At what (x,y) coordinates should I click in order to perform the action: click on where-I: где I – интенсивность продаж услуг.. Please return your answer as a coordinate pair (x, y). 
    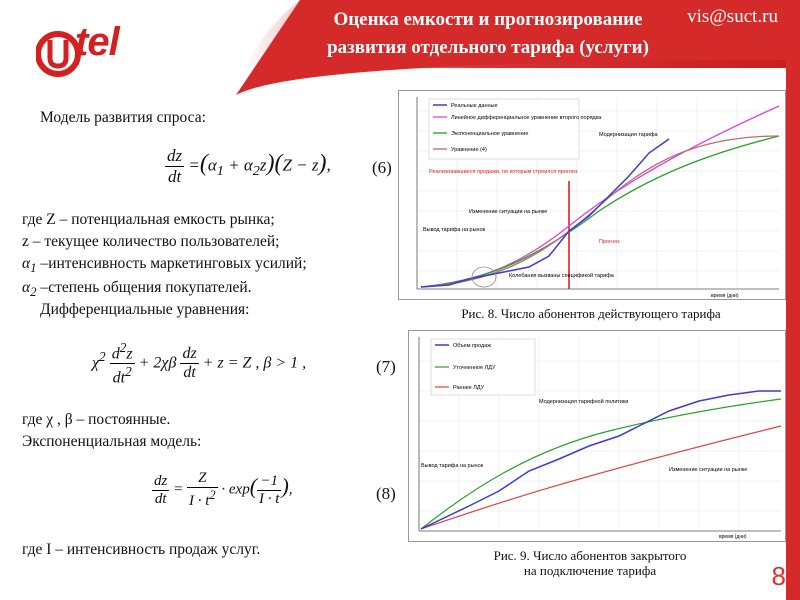
    Looking at the image, I should click on (141, 549).